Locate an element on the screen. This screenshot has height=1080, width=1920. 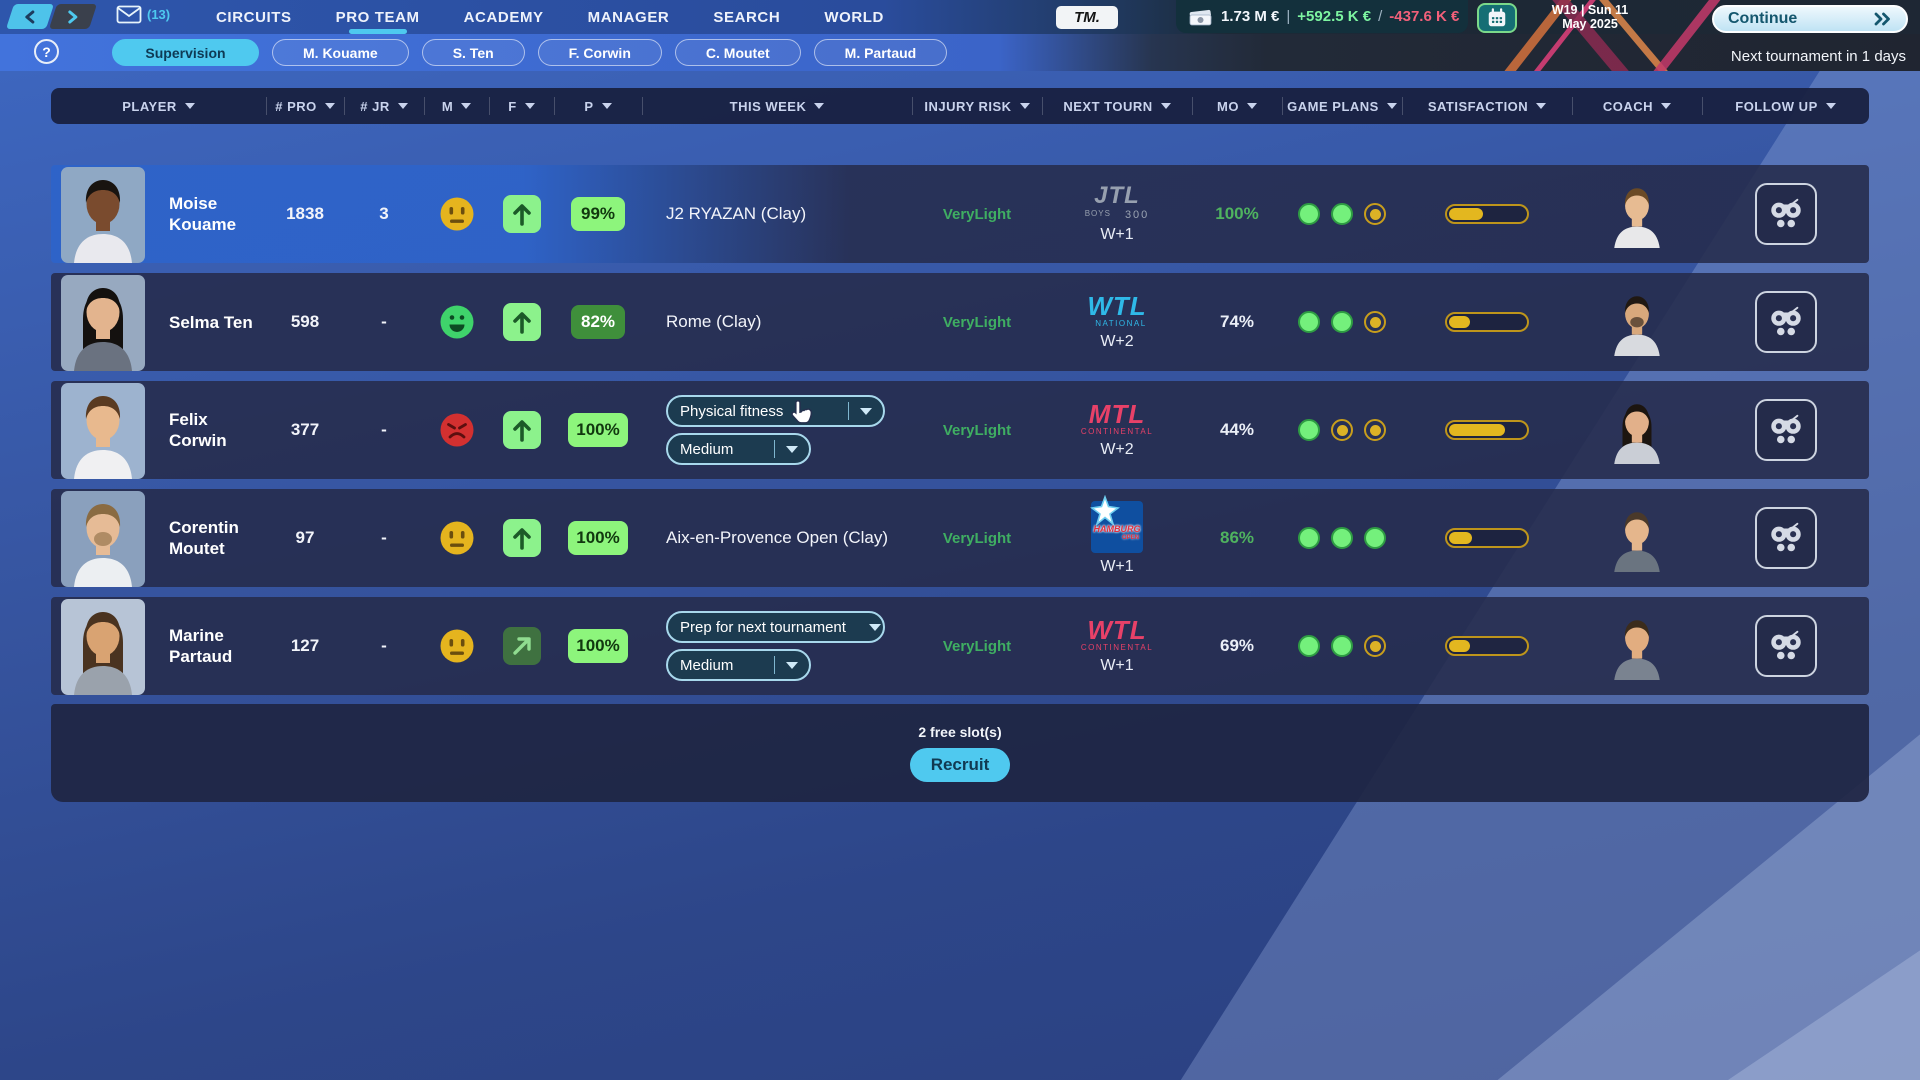
nav-search: SEARCH is located at coordinates (747, 17).